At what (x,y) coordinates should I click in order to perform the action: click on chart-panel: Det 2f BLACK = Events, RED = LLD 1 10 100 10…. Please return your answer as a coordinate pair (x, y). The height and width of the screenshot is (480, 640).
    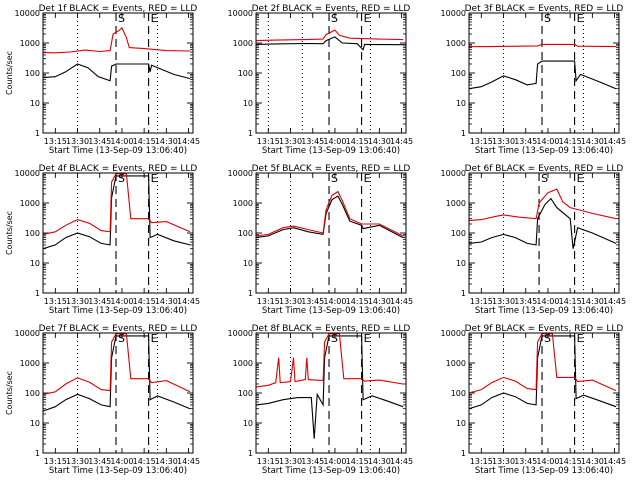
    Looking at the image, I should click on (321, 80).